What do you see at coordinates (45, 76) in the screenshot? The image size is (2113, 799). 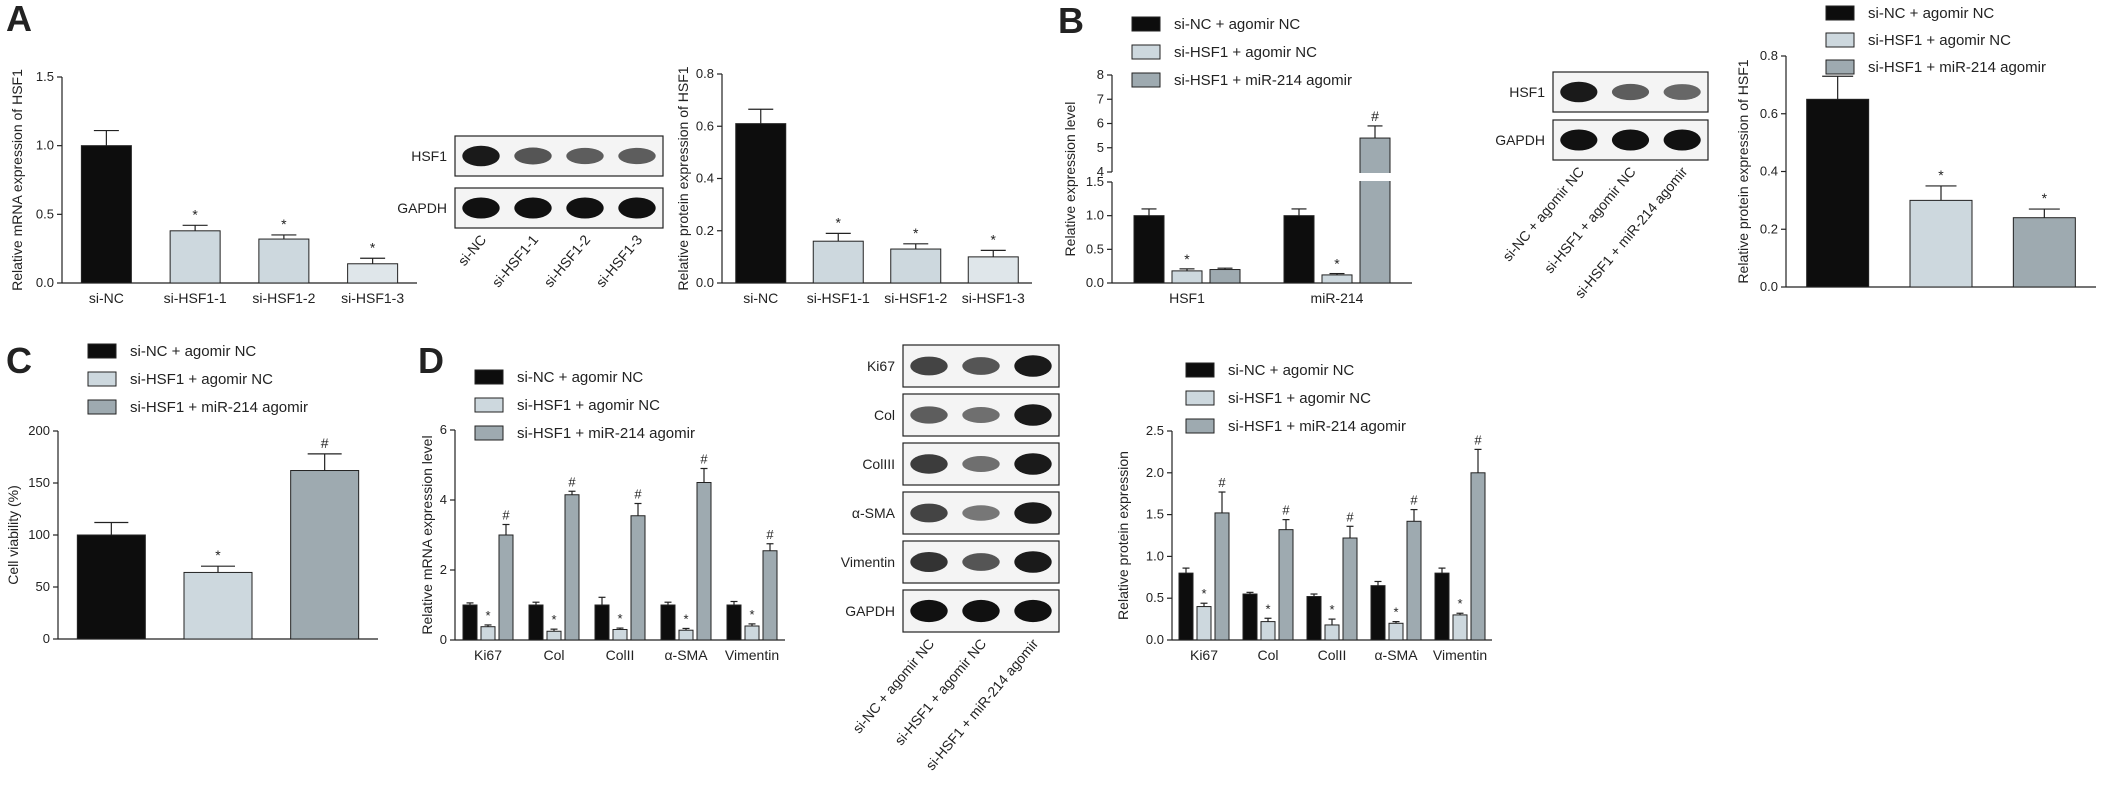 I see `chart-a1-y-tick-label: 1.5` at bounding box center [45, 76].